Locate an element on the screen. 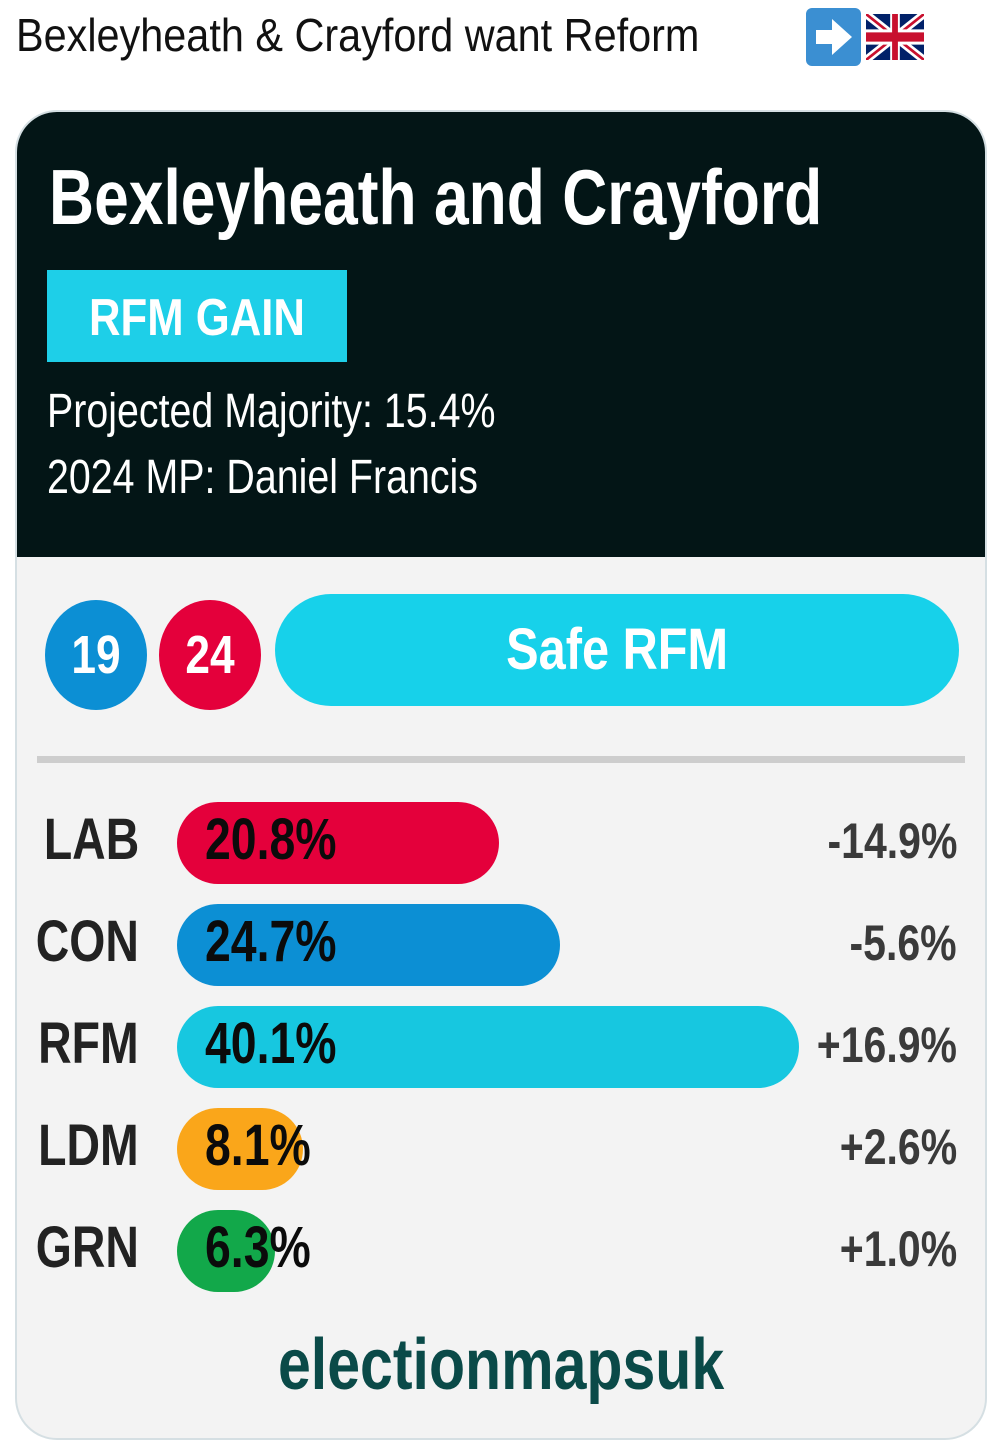  party-row-con: CON 24.7% -5.6% is located at coordinates (501, 945).